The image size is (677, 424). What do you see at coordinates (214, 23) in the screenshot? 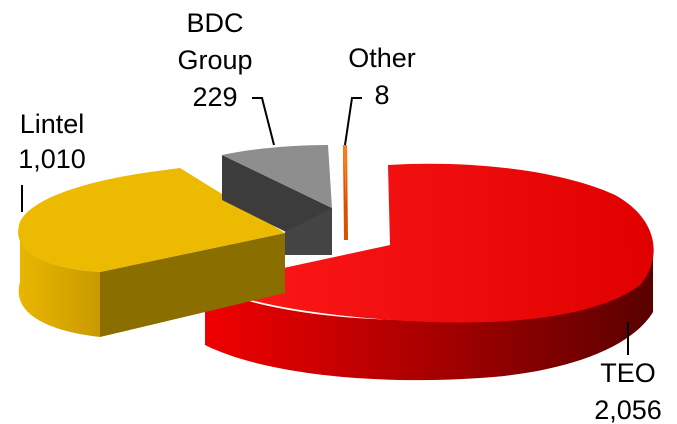
I see `label-bdc-group-name-line1: BDC` at bounding box center [214, 23].